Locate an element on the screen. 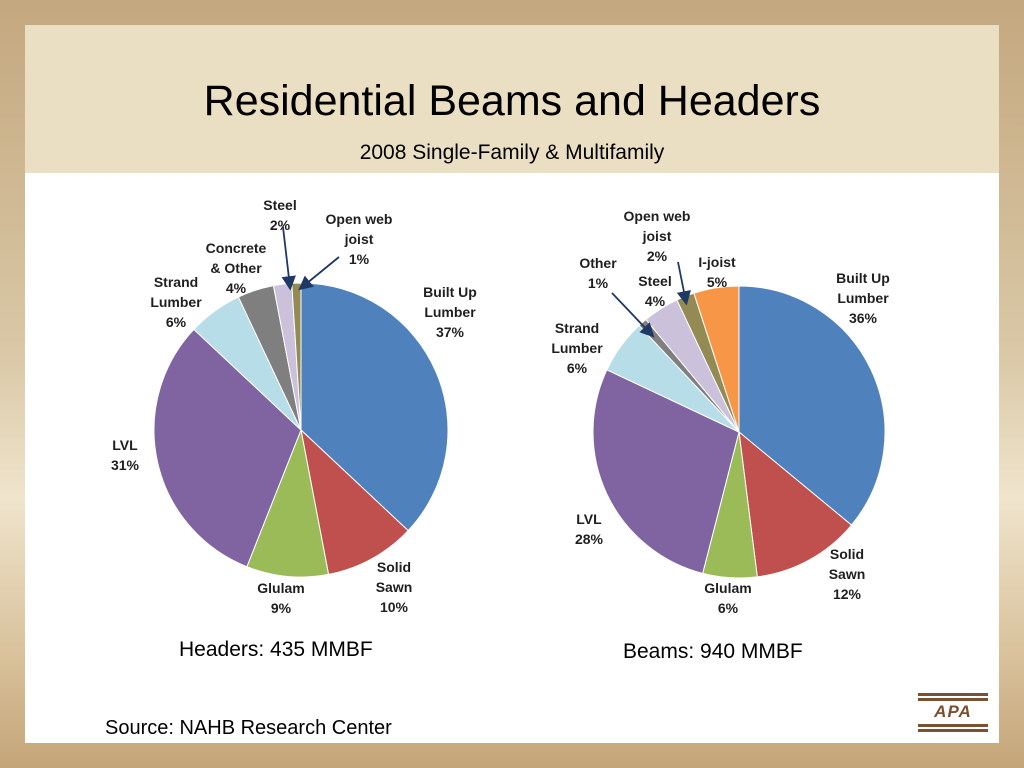  chart1-slice-2-label: Solid Sawn 10% is located at coordinates (394, 587).